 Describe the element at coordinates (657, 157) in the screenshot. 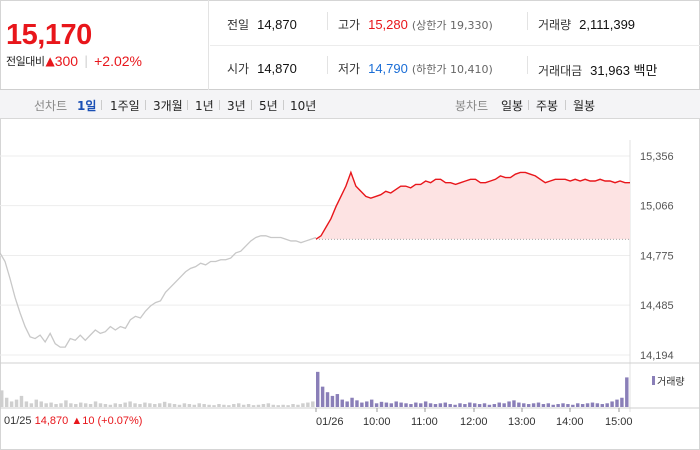

I see `y-tick-label: 15,356` at that location.